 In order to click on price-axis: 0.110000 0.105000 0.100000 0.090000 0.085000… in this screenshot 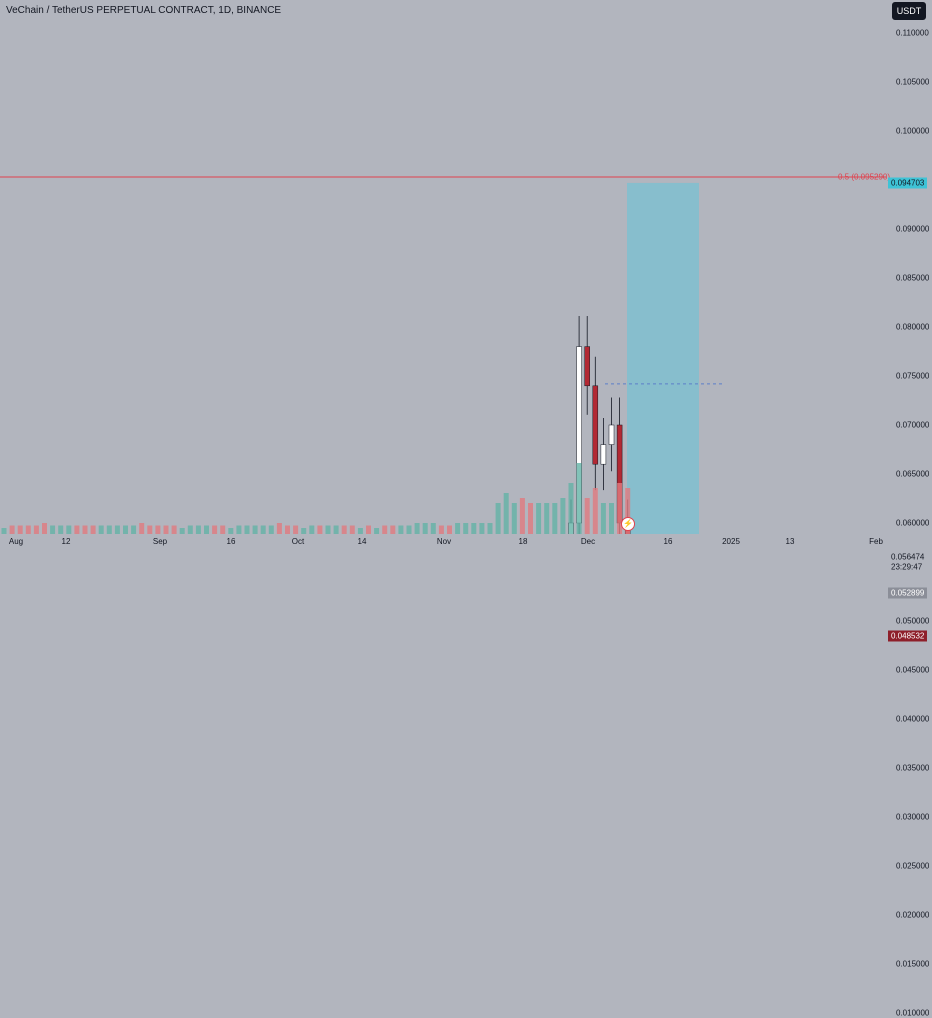, I will do `click(909, 509)`.